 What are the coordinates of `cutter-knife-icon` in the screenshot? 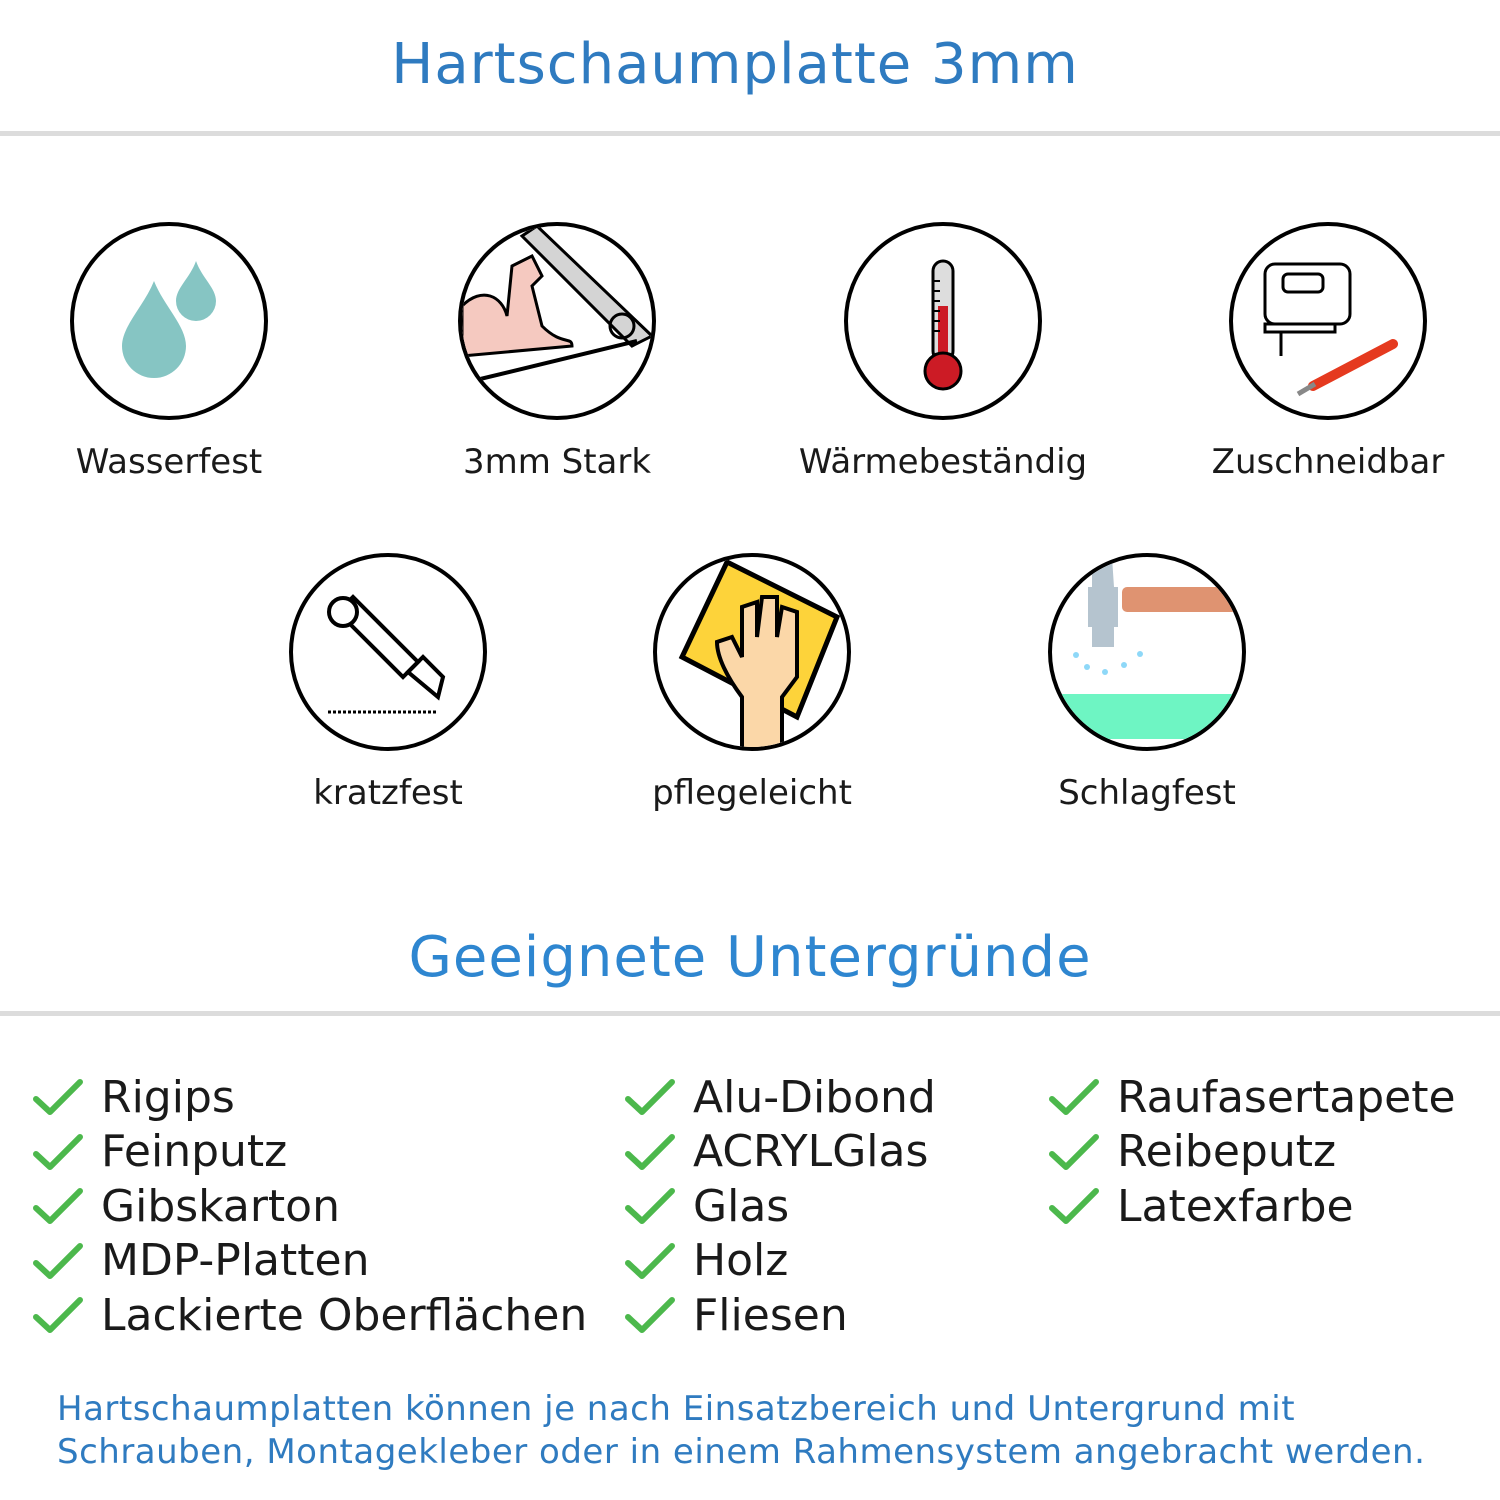 It's located at (388, 652).